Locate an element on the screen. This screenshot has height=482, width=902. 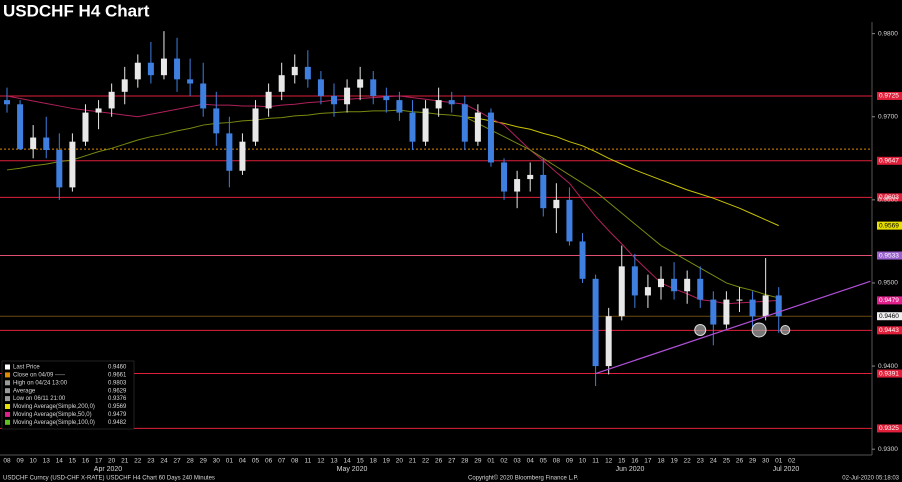
legend-value: 0.9569 is located at coordinates (117, 407).